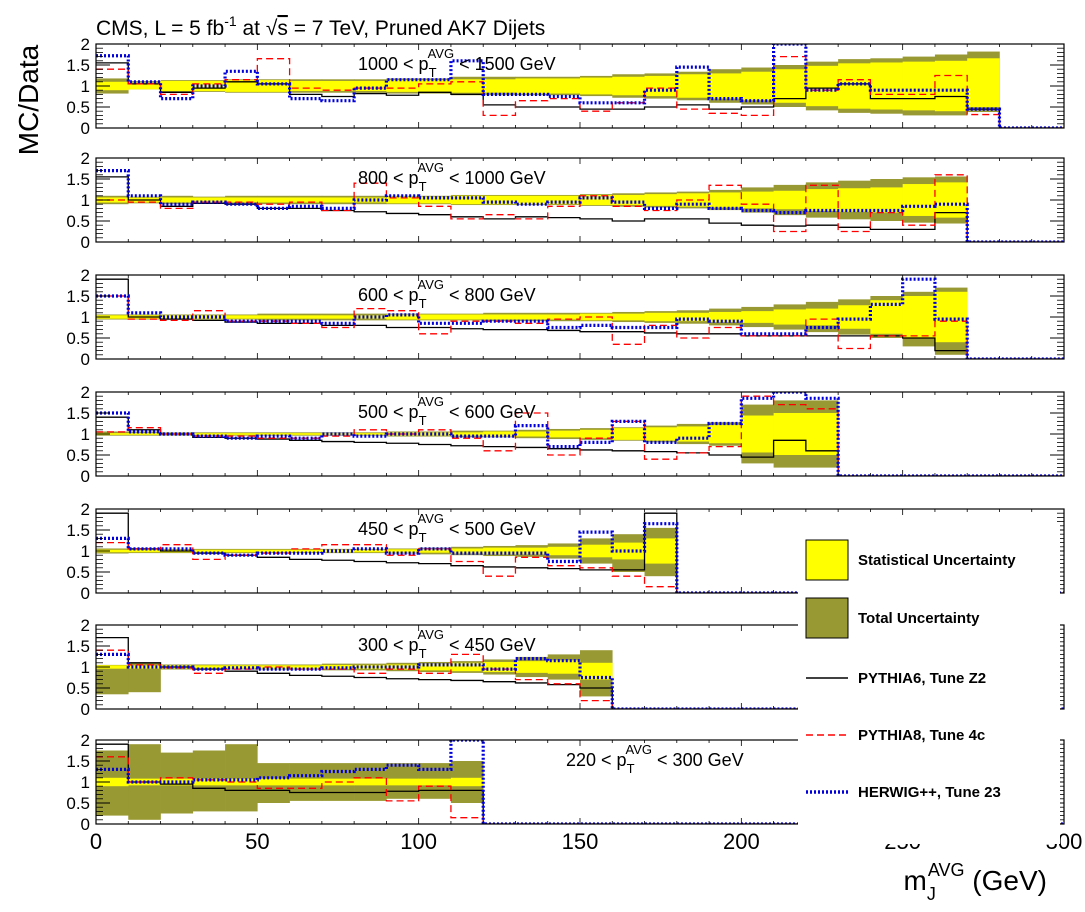  What do you see at coordinates (741, 841) in the screenshot?
I see `x-tick-label: 200` at bounding box center [741, 841].